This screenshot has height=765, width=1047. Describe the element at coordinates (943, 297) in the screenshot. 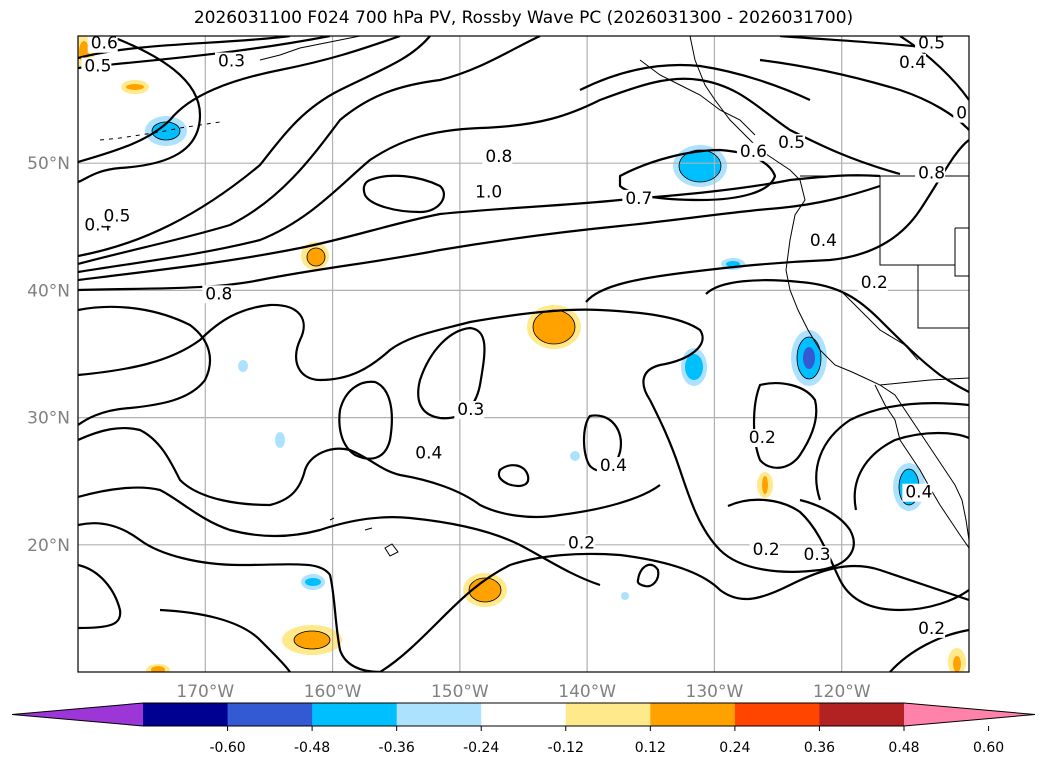

I see `state-border-southwest` at that location.